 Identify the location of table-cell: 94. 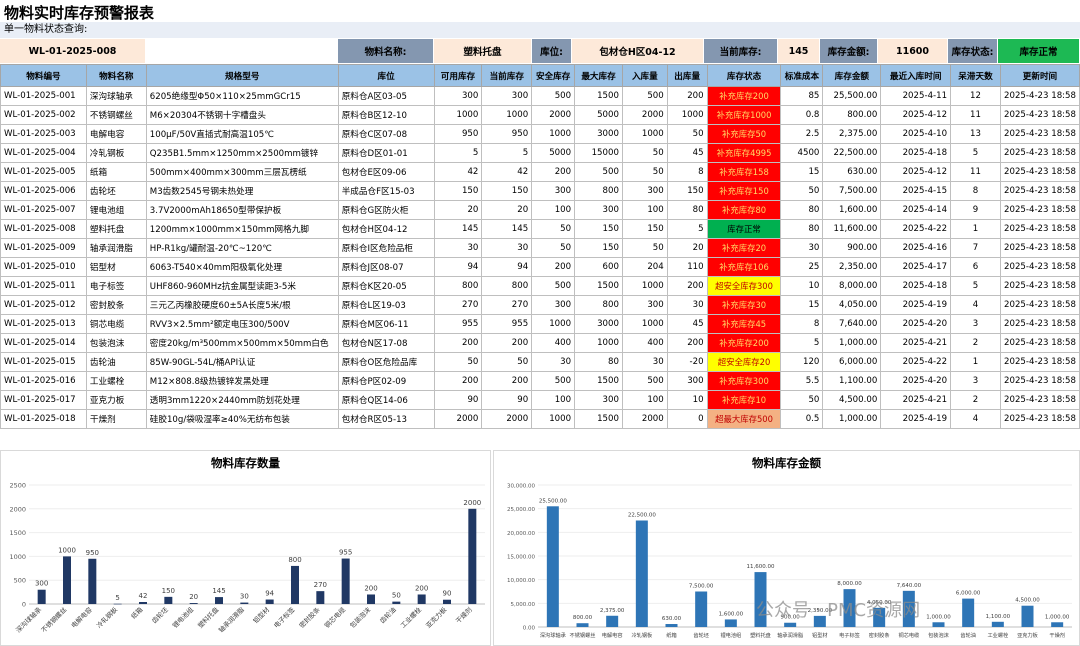
(458, 267).